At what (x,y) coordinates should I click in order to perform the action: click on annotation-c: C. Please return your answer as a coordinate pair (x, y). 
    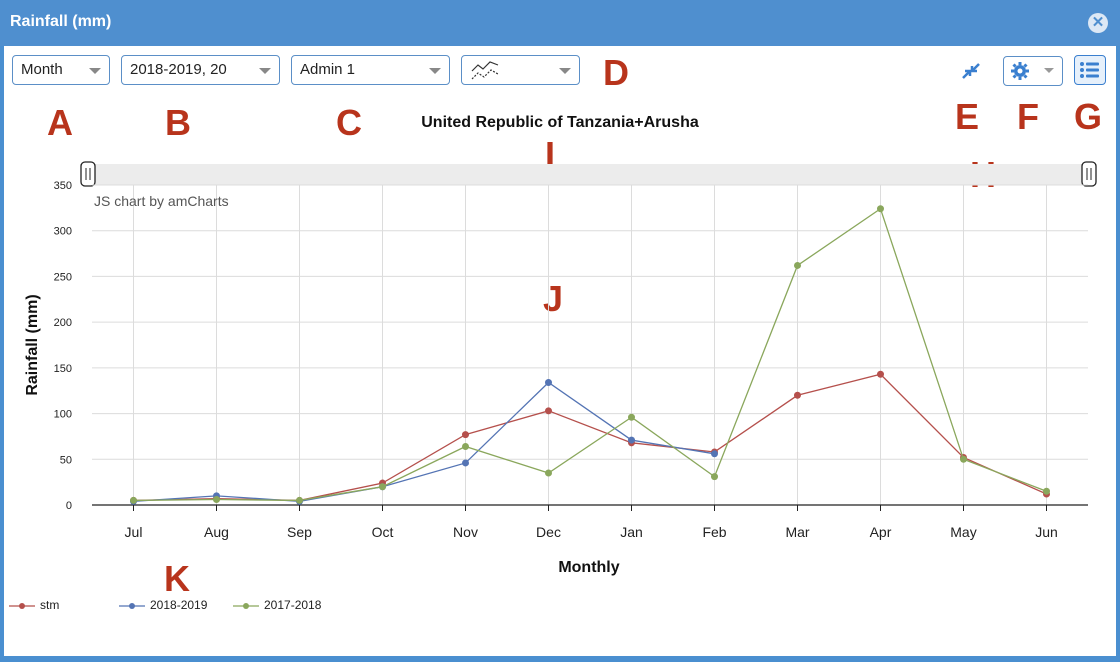
    Looking at the image, I should click on (349, 122).